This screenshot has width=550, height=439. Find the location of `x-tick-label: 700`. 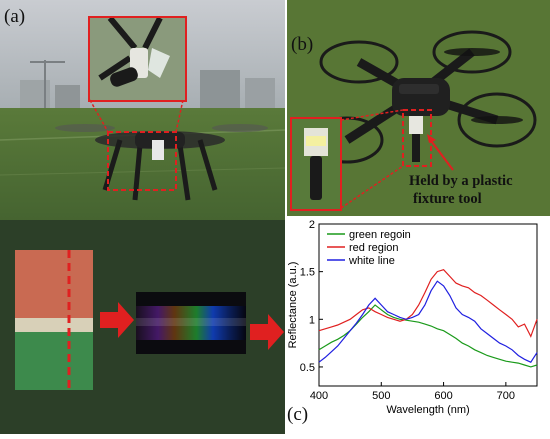

x-tick-label: 700 is located at coordinates (506, 396).